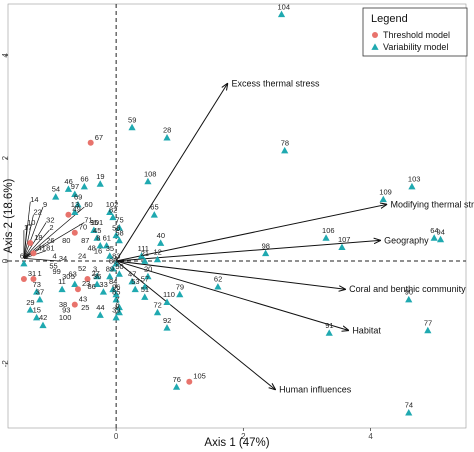  Describe the element at coordinates (85, 307) in the screenshot. I see `point-label: 25` at that location.